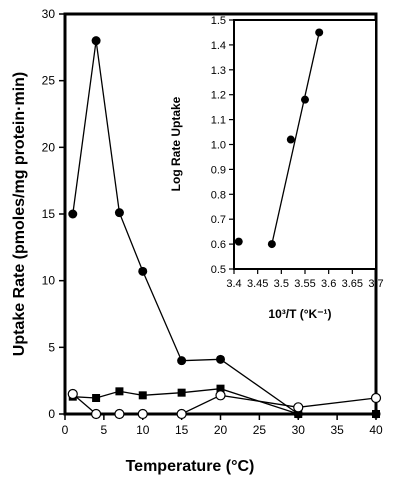 The height and width of the screenshot is (487, 400). I want to click on main-x-tick-label: 20, so click(221, 430).